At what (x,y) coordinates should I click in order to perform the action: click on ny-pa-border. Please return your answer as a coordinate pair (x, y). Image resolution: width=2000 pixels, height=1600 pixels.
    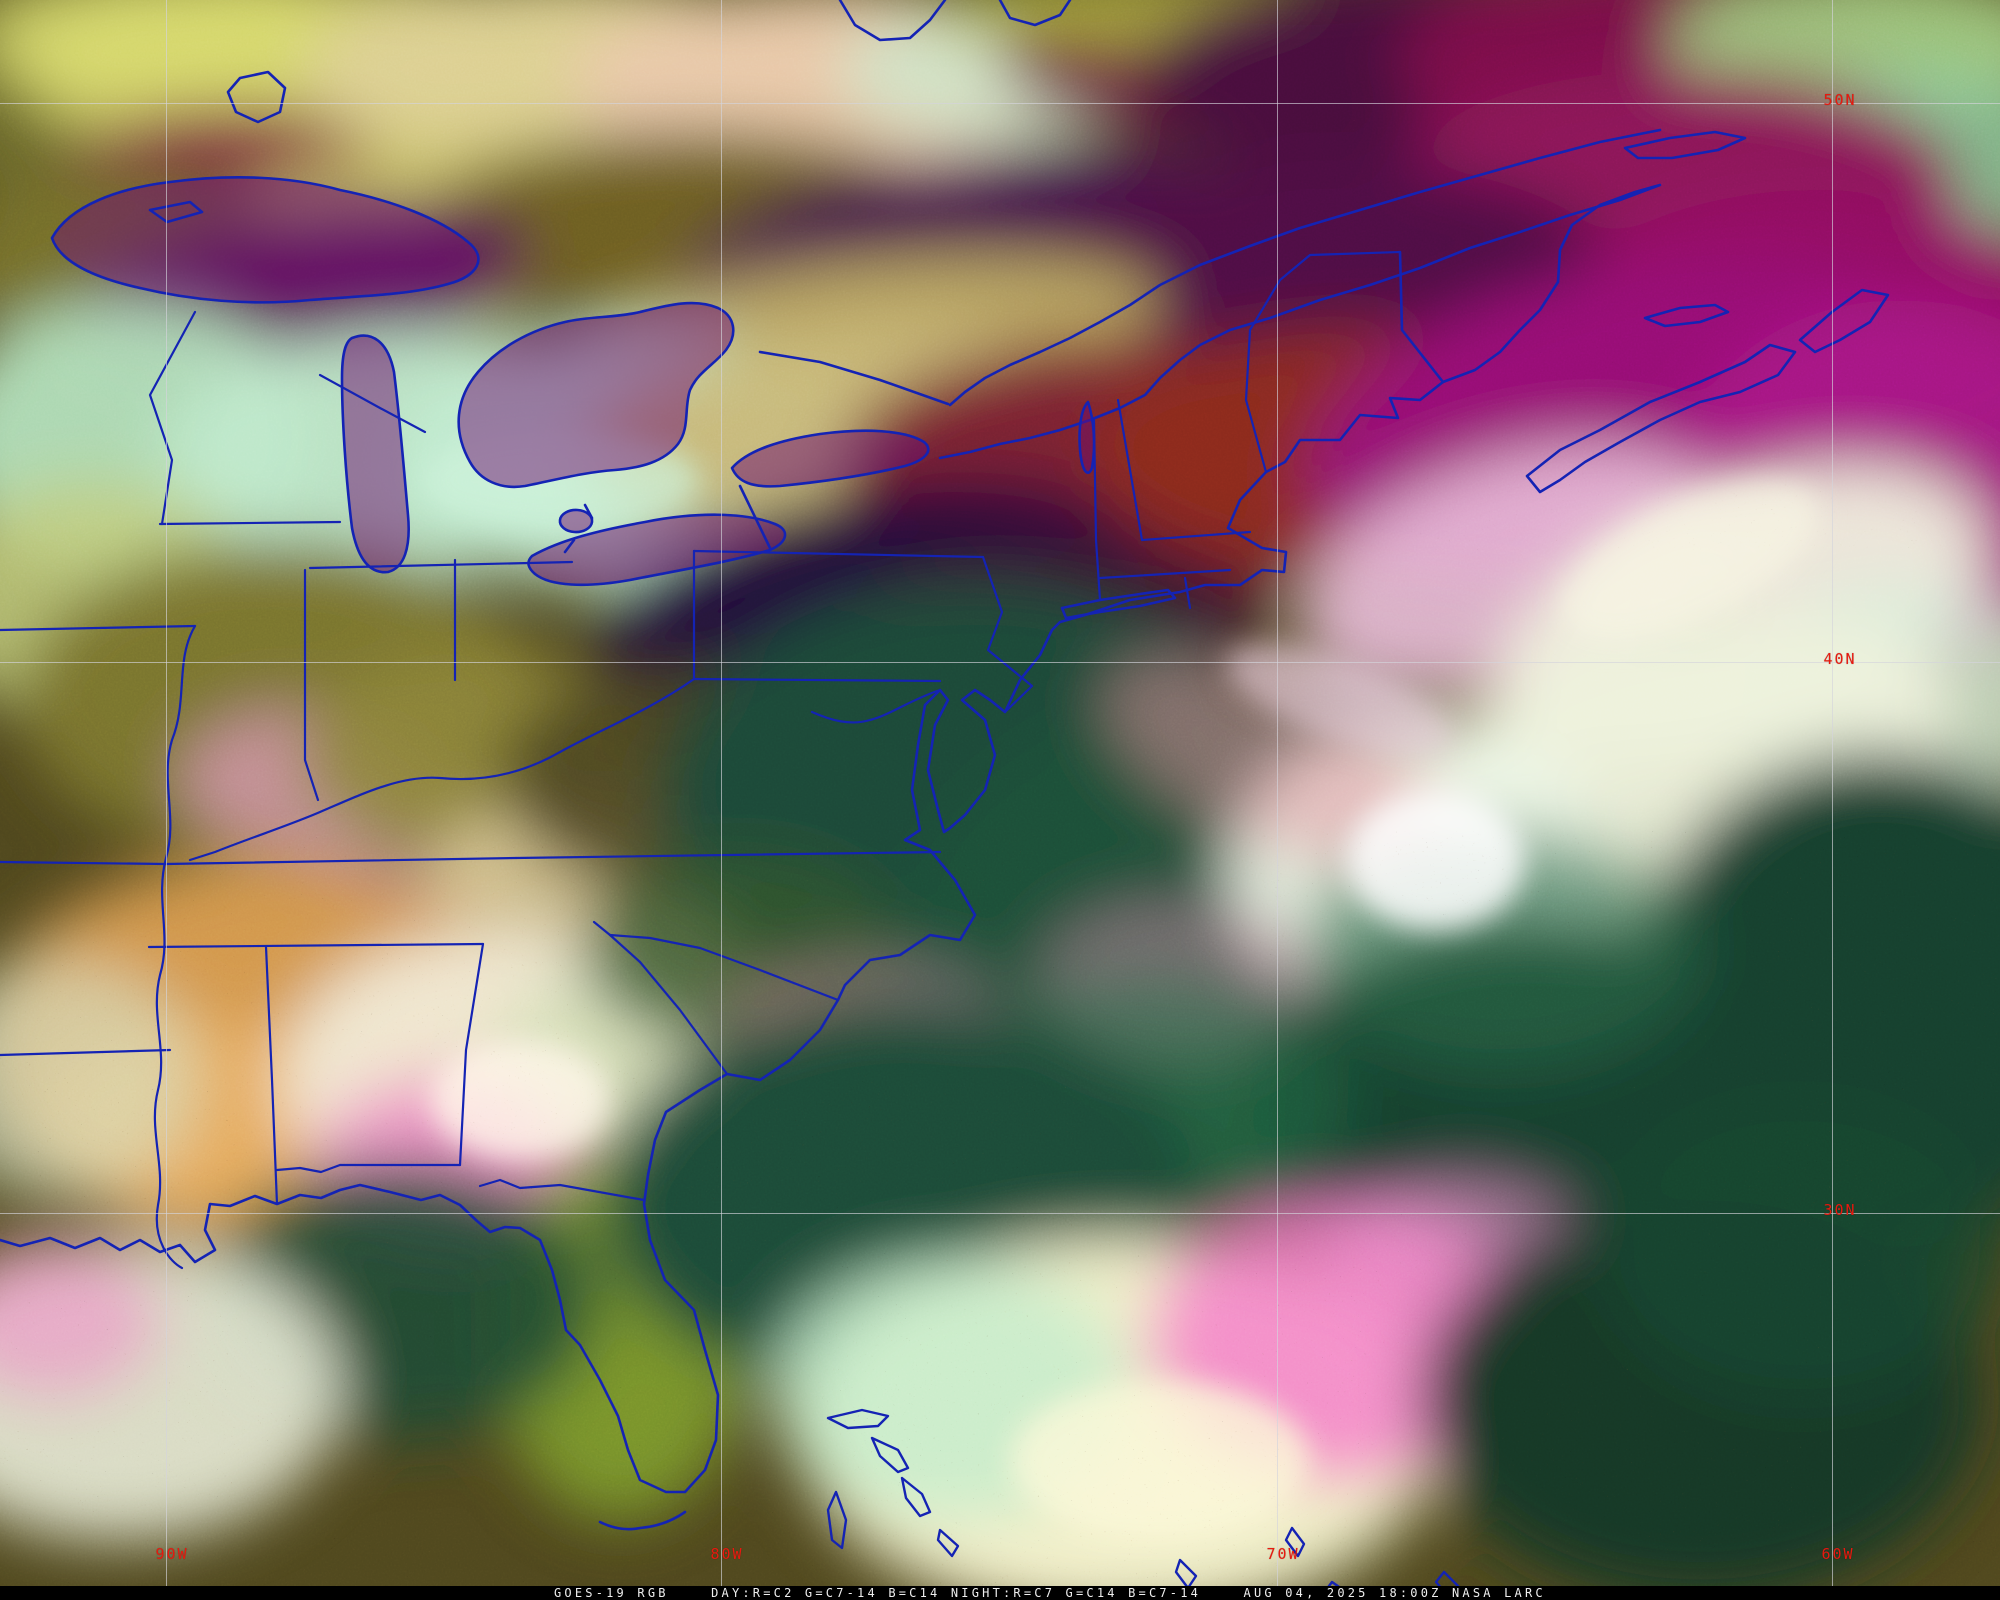
    Looking at the image, I should click on (838, 554).